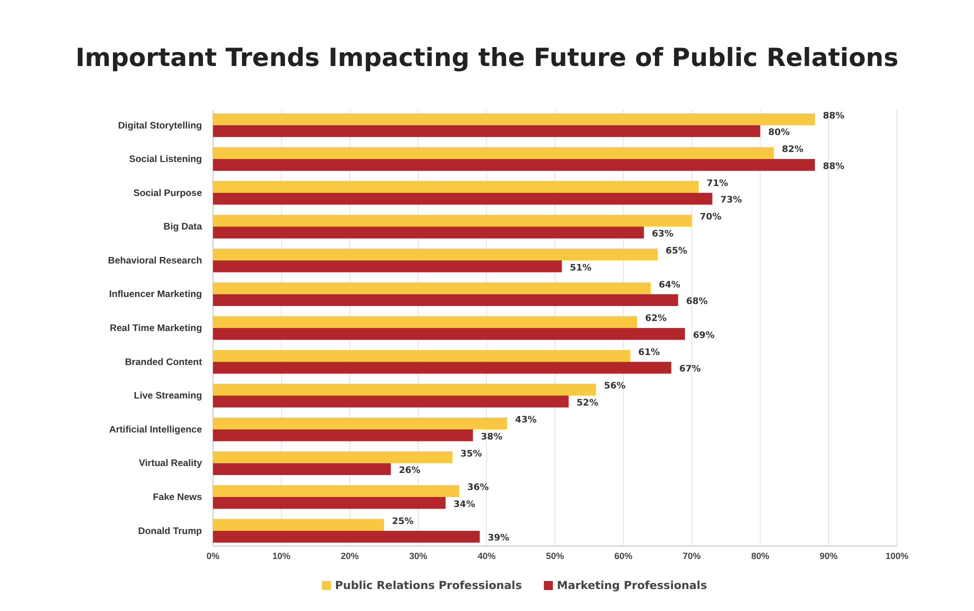  What do you see at coordinates (491, 437) in the screenshot?
I see `data-label: 38%` at bounding box center [491, 437].